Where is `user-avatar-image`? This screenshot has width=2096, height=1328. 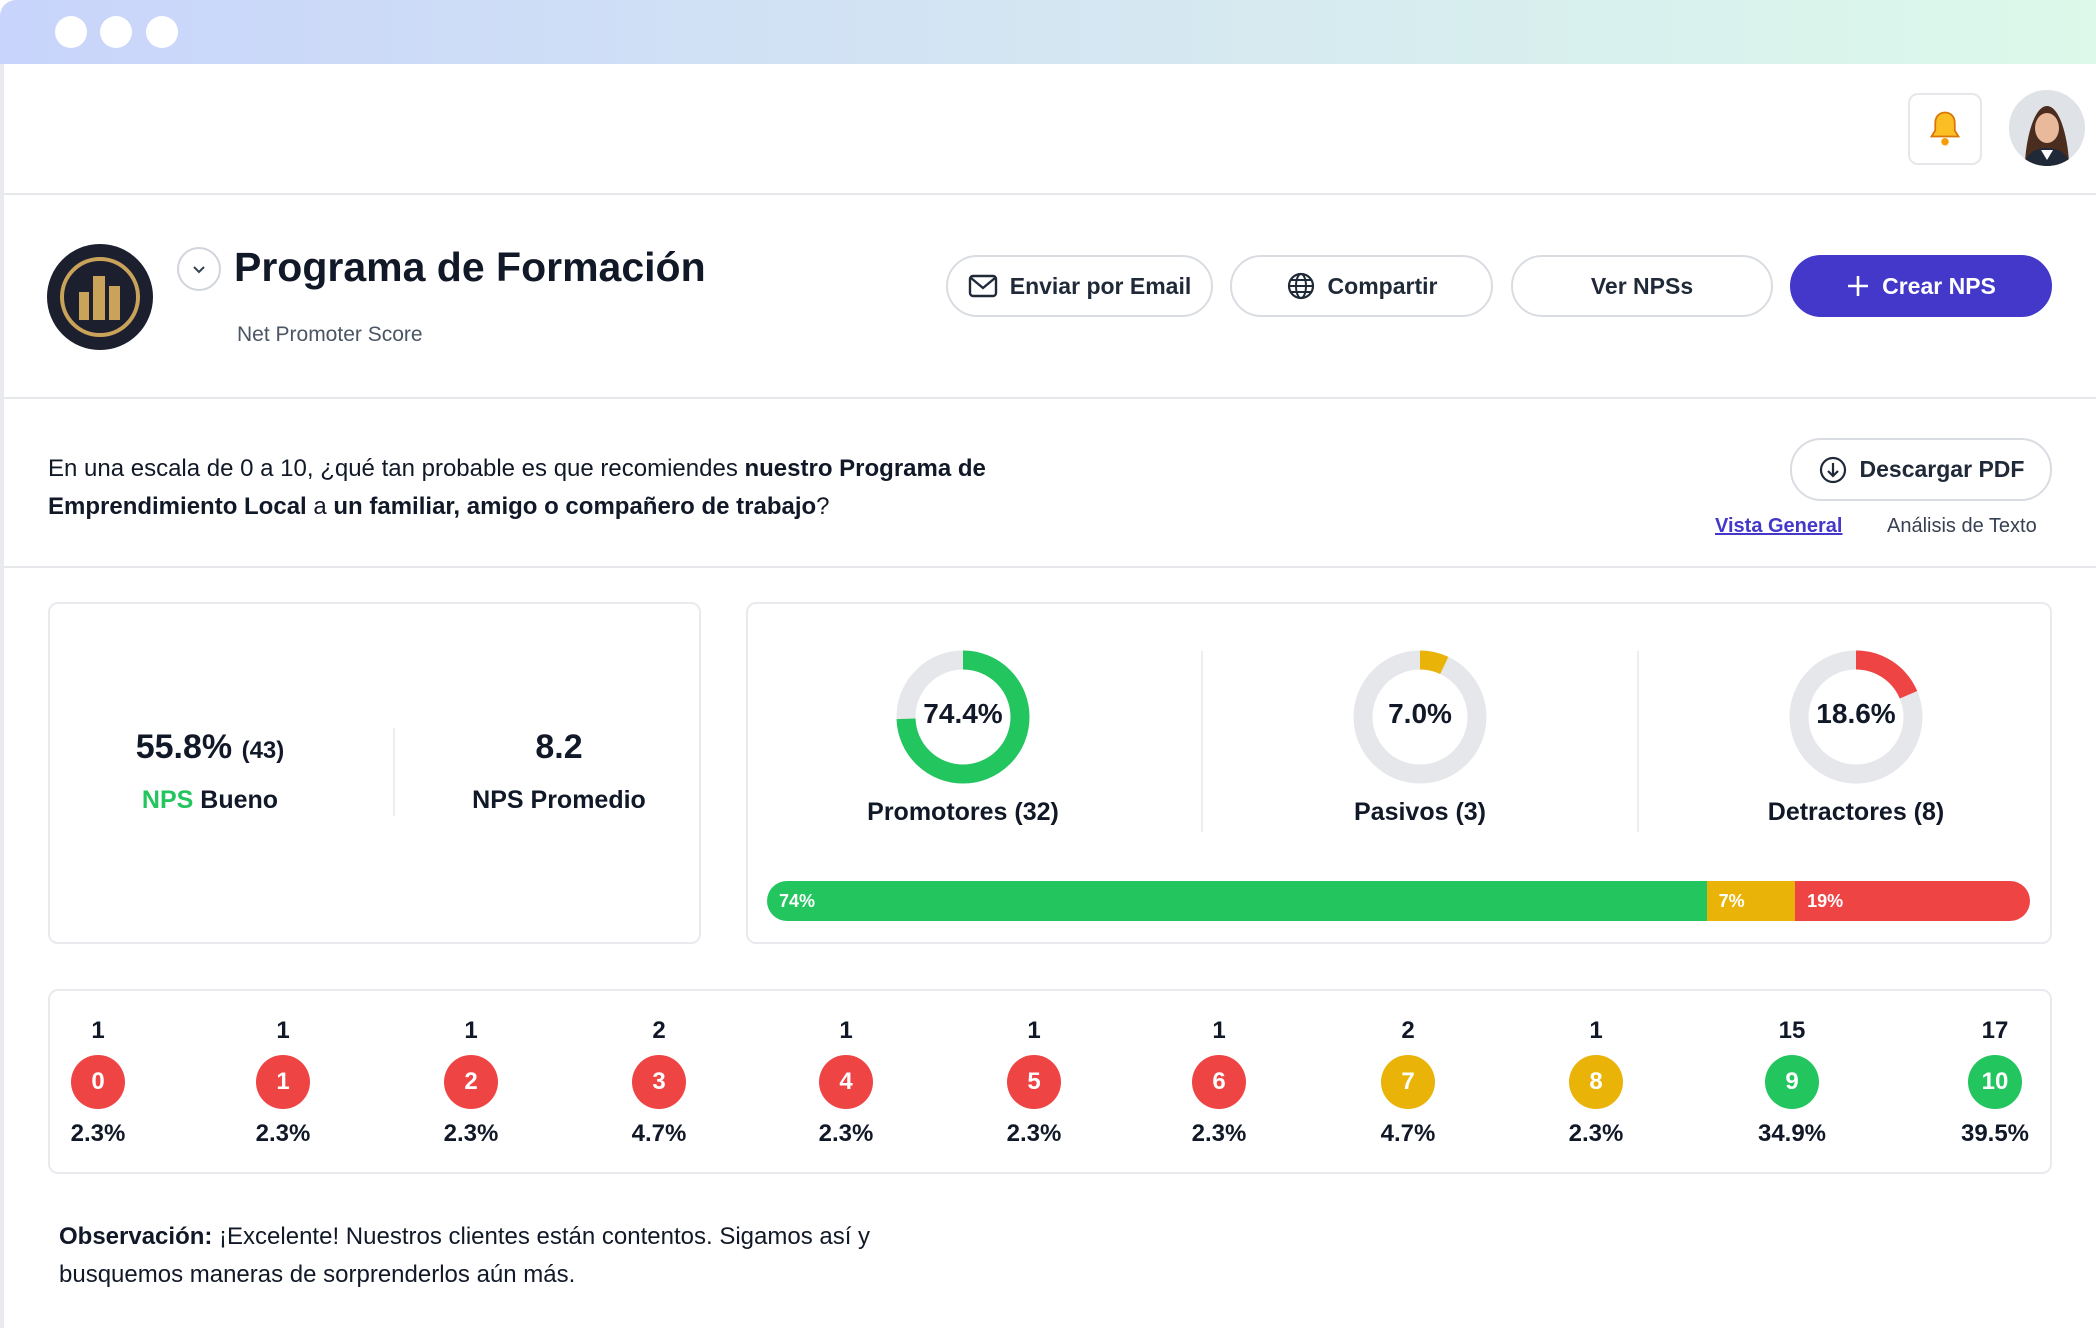
user-avatar-image is located at coordinates (2047, 128).